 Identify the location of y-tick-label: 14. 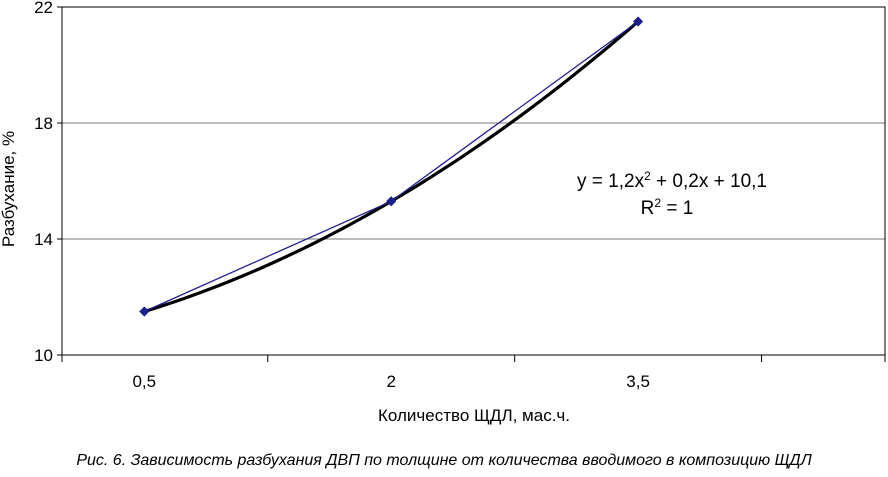
(43, 239).